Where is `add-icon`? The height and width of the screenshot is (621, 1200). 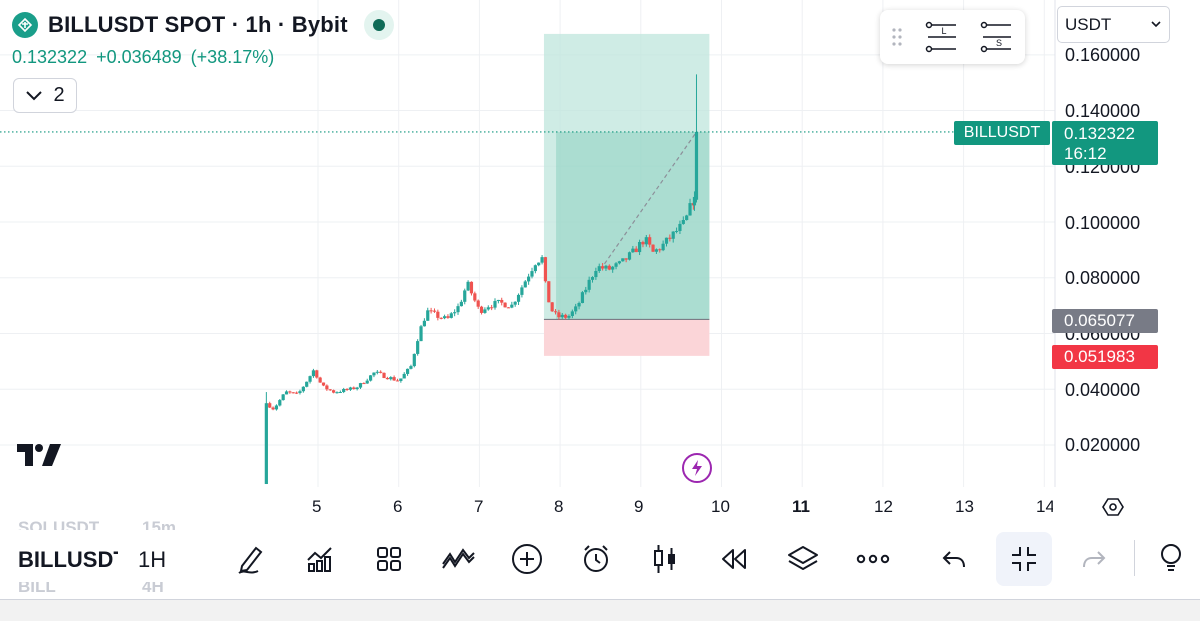 add-icon is located at coordinates (527, 559).